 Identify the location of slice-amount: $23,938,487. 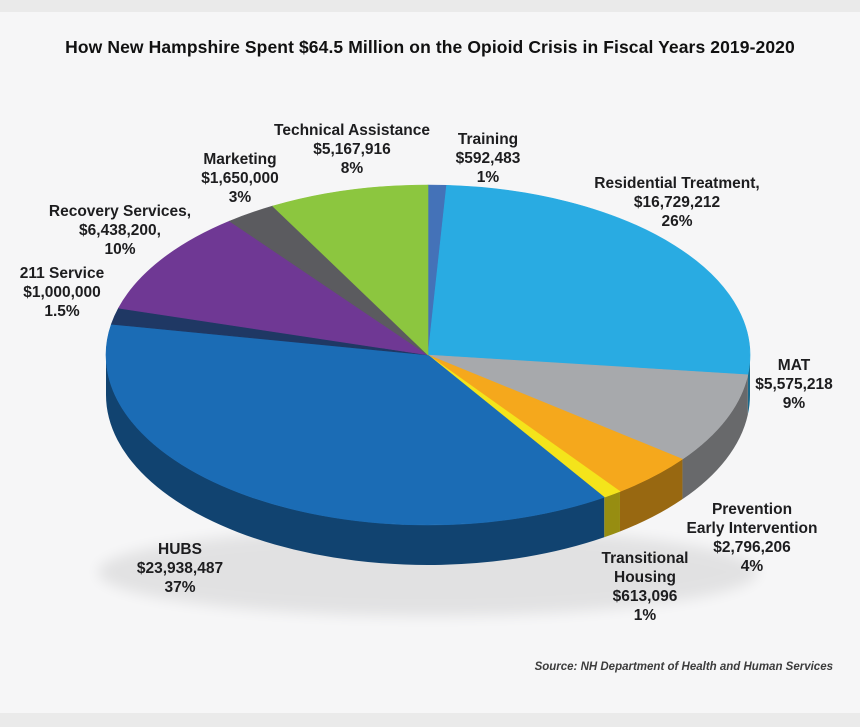
(180, 568).